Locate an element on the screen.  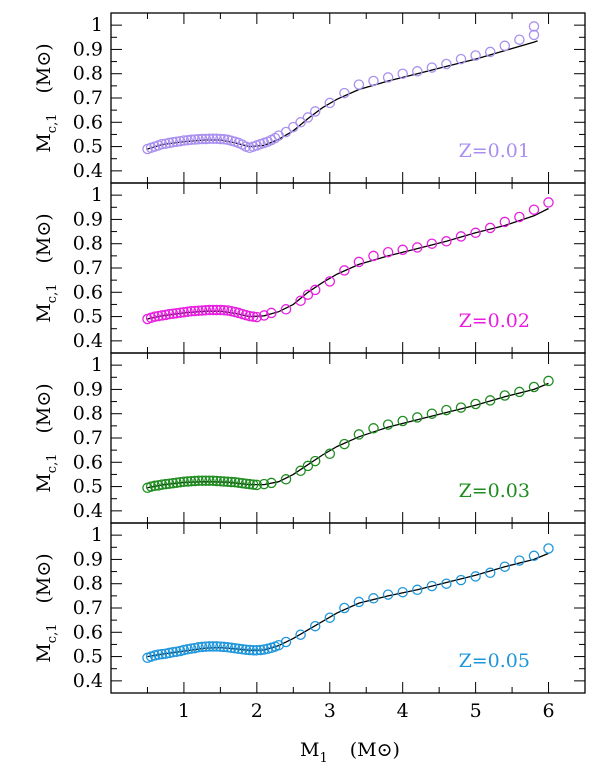
y-axis-label-unit: (M⊙) is located at coordinates (44, 68).